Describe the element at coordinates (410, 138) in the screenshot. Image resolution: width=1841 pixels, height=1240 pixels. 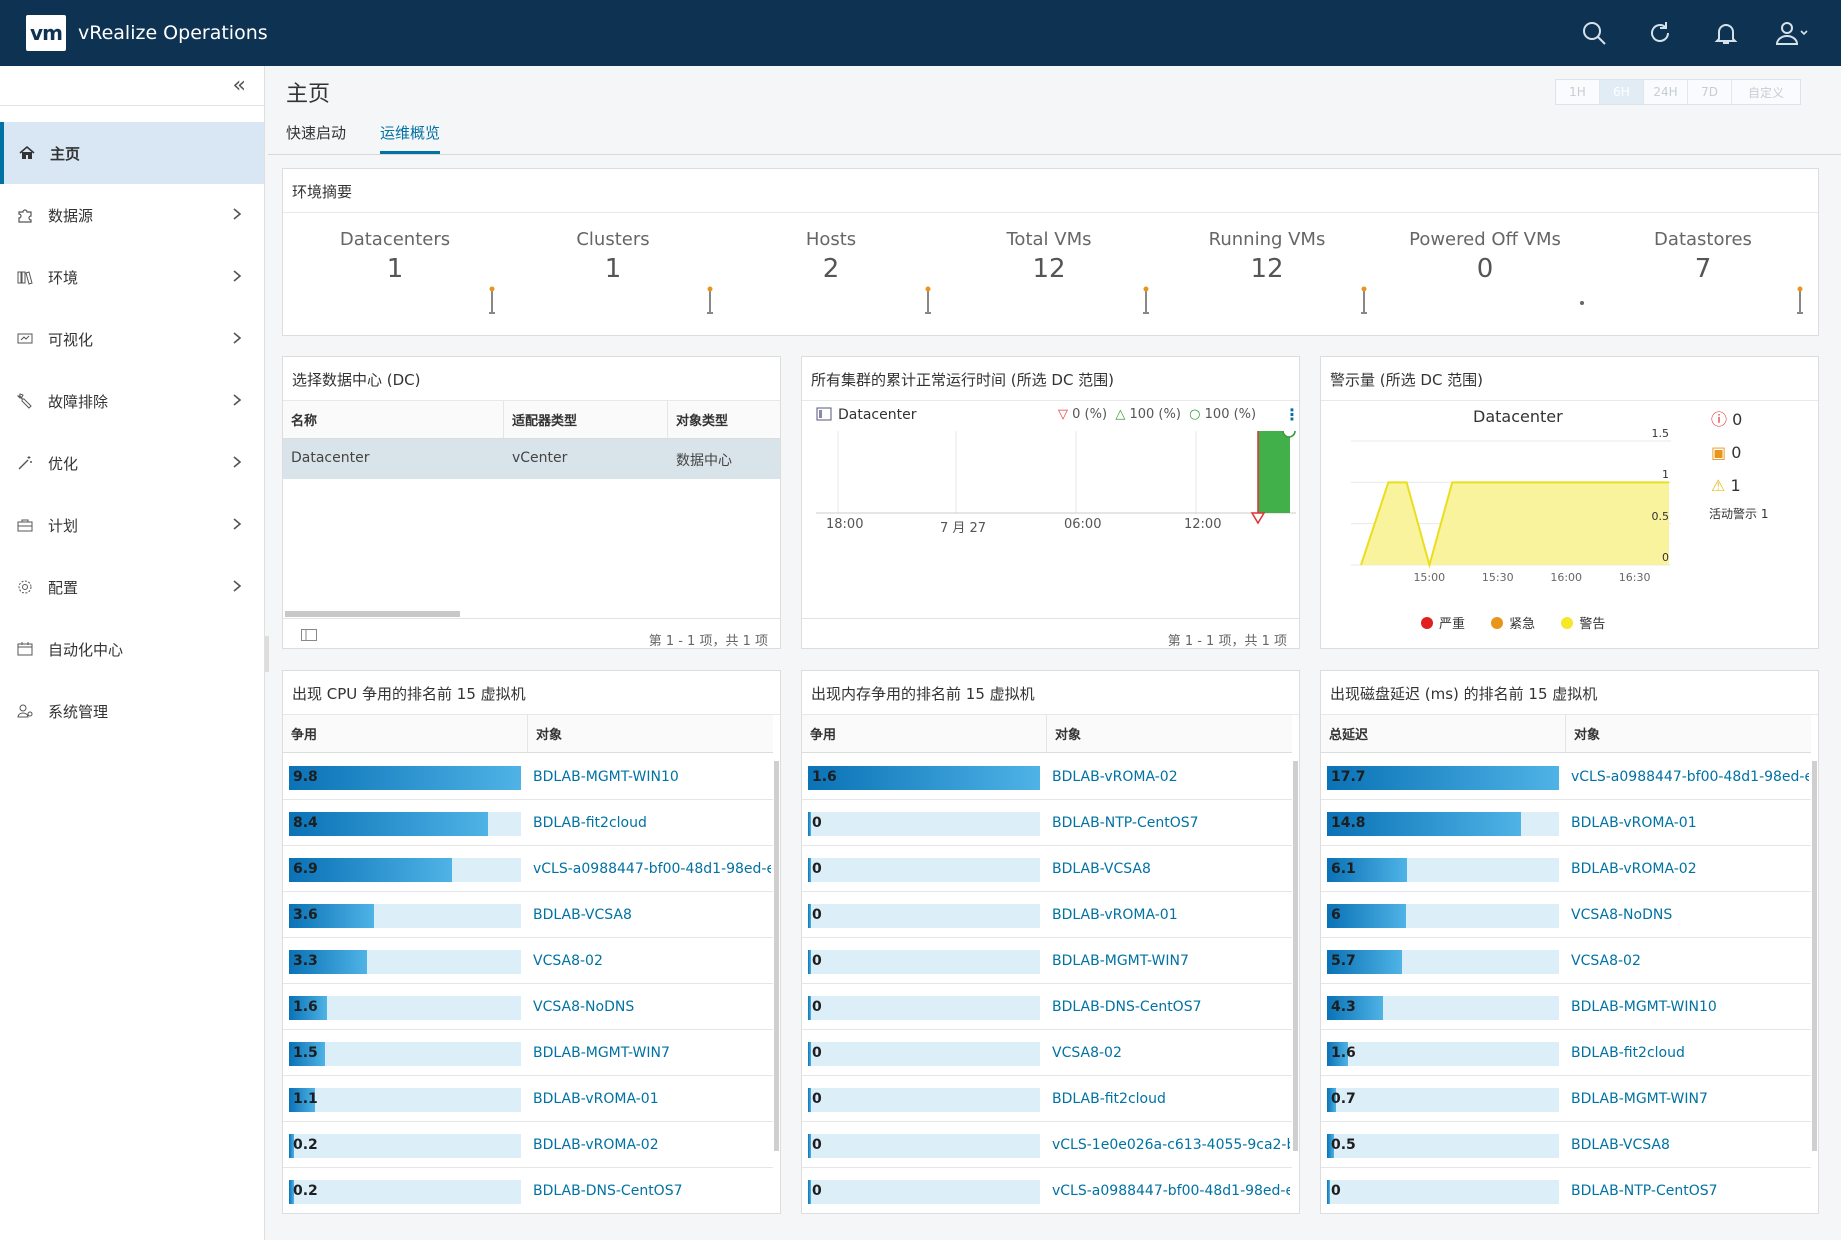
I see `tab-operations-overview: 运维概览` at that location.